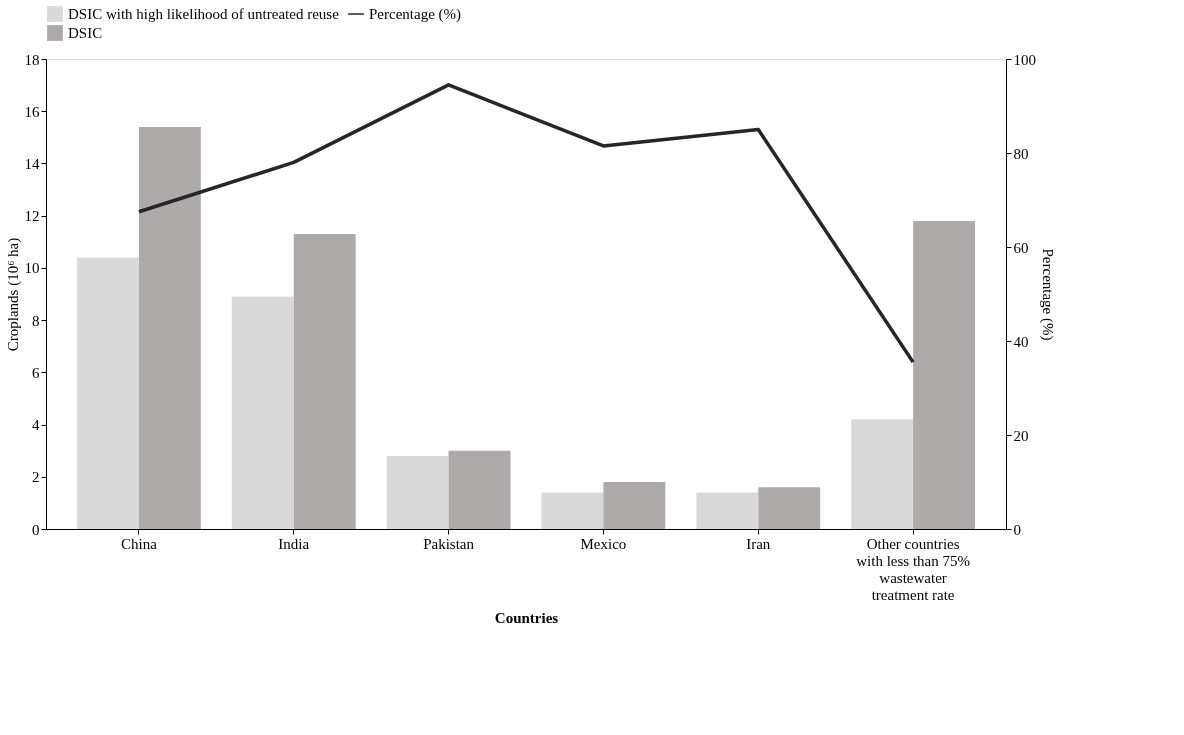 This screenshot has height=735, width=1184. I want to click on y-axis-title: Croplands (10⁶ ha), so click(13, 294).